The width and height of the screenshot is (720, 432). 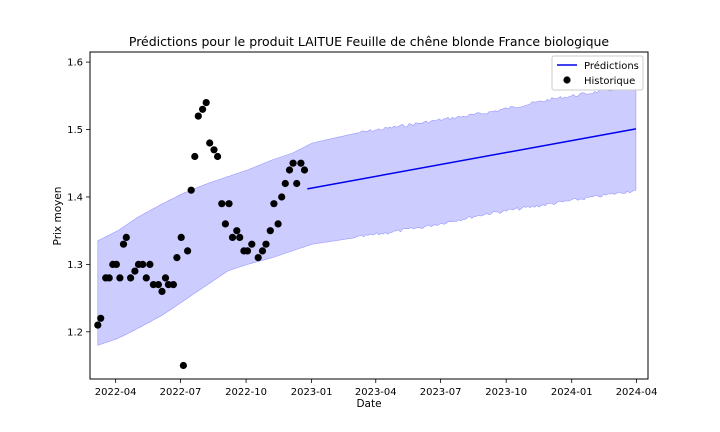 I want to click on x-tick-label: 2022-07, so click(x=181, y=392).